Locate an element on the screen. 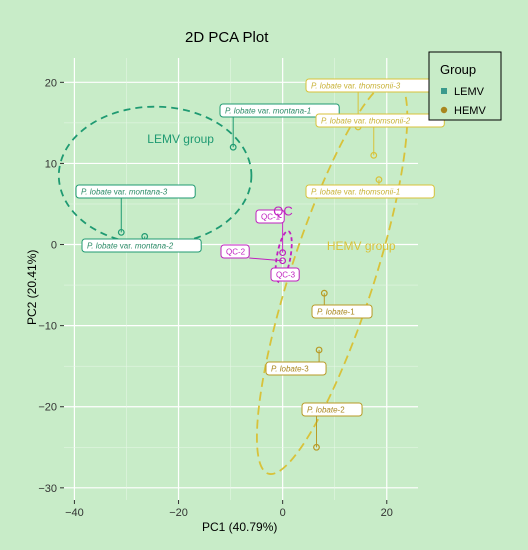  point-label: P. lobate var. thomsonii-2 is located at coordinates (366, 121).